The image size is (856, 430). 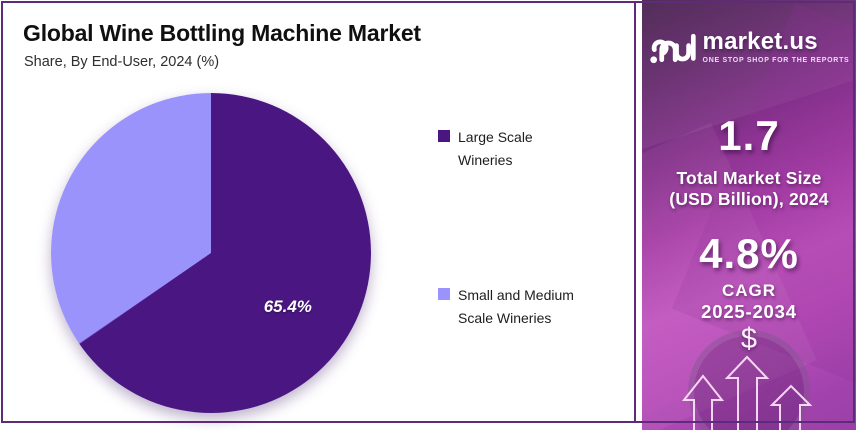 I want to click on photo-overlay-glass, so click(x=749, y=380).